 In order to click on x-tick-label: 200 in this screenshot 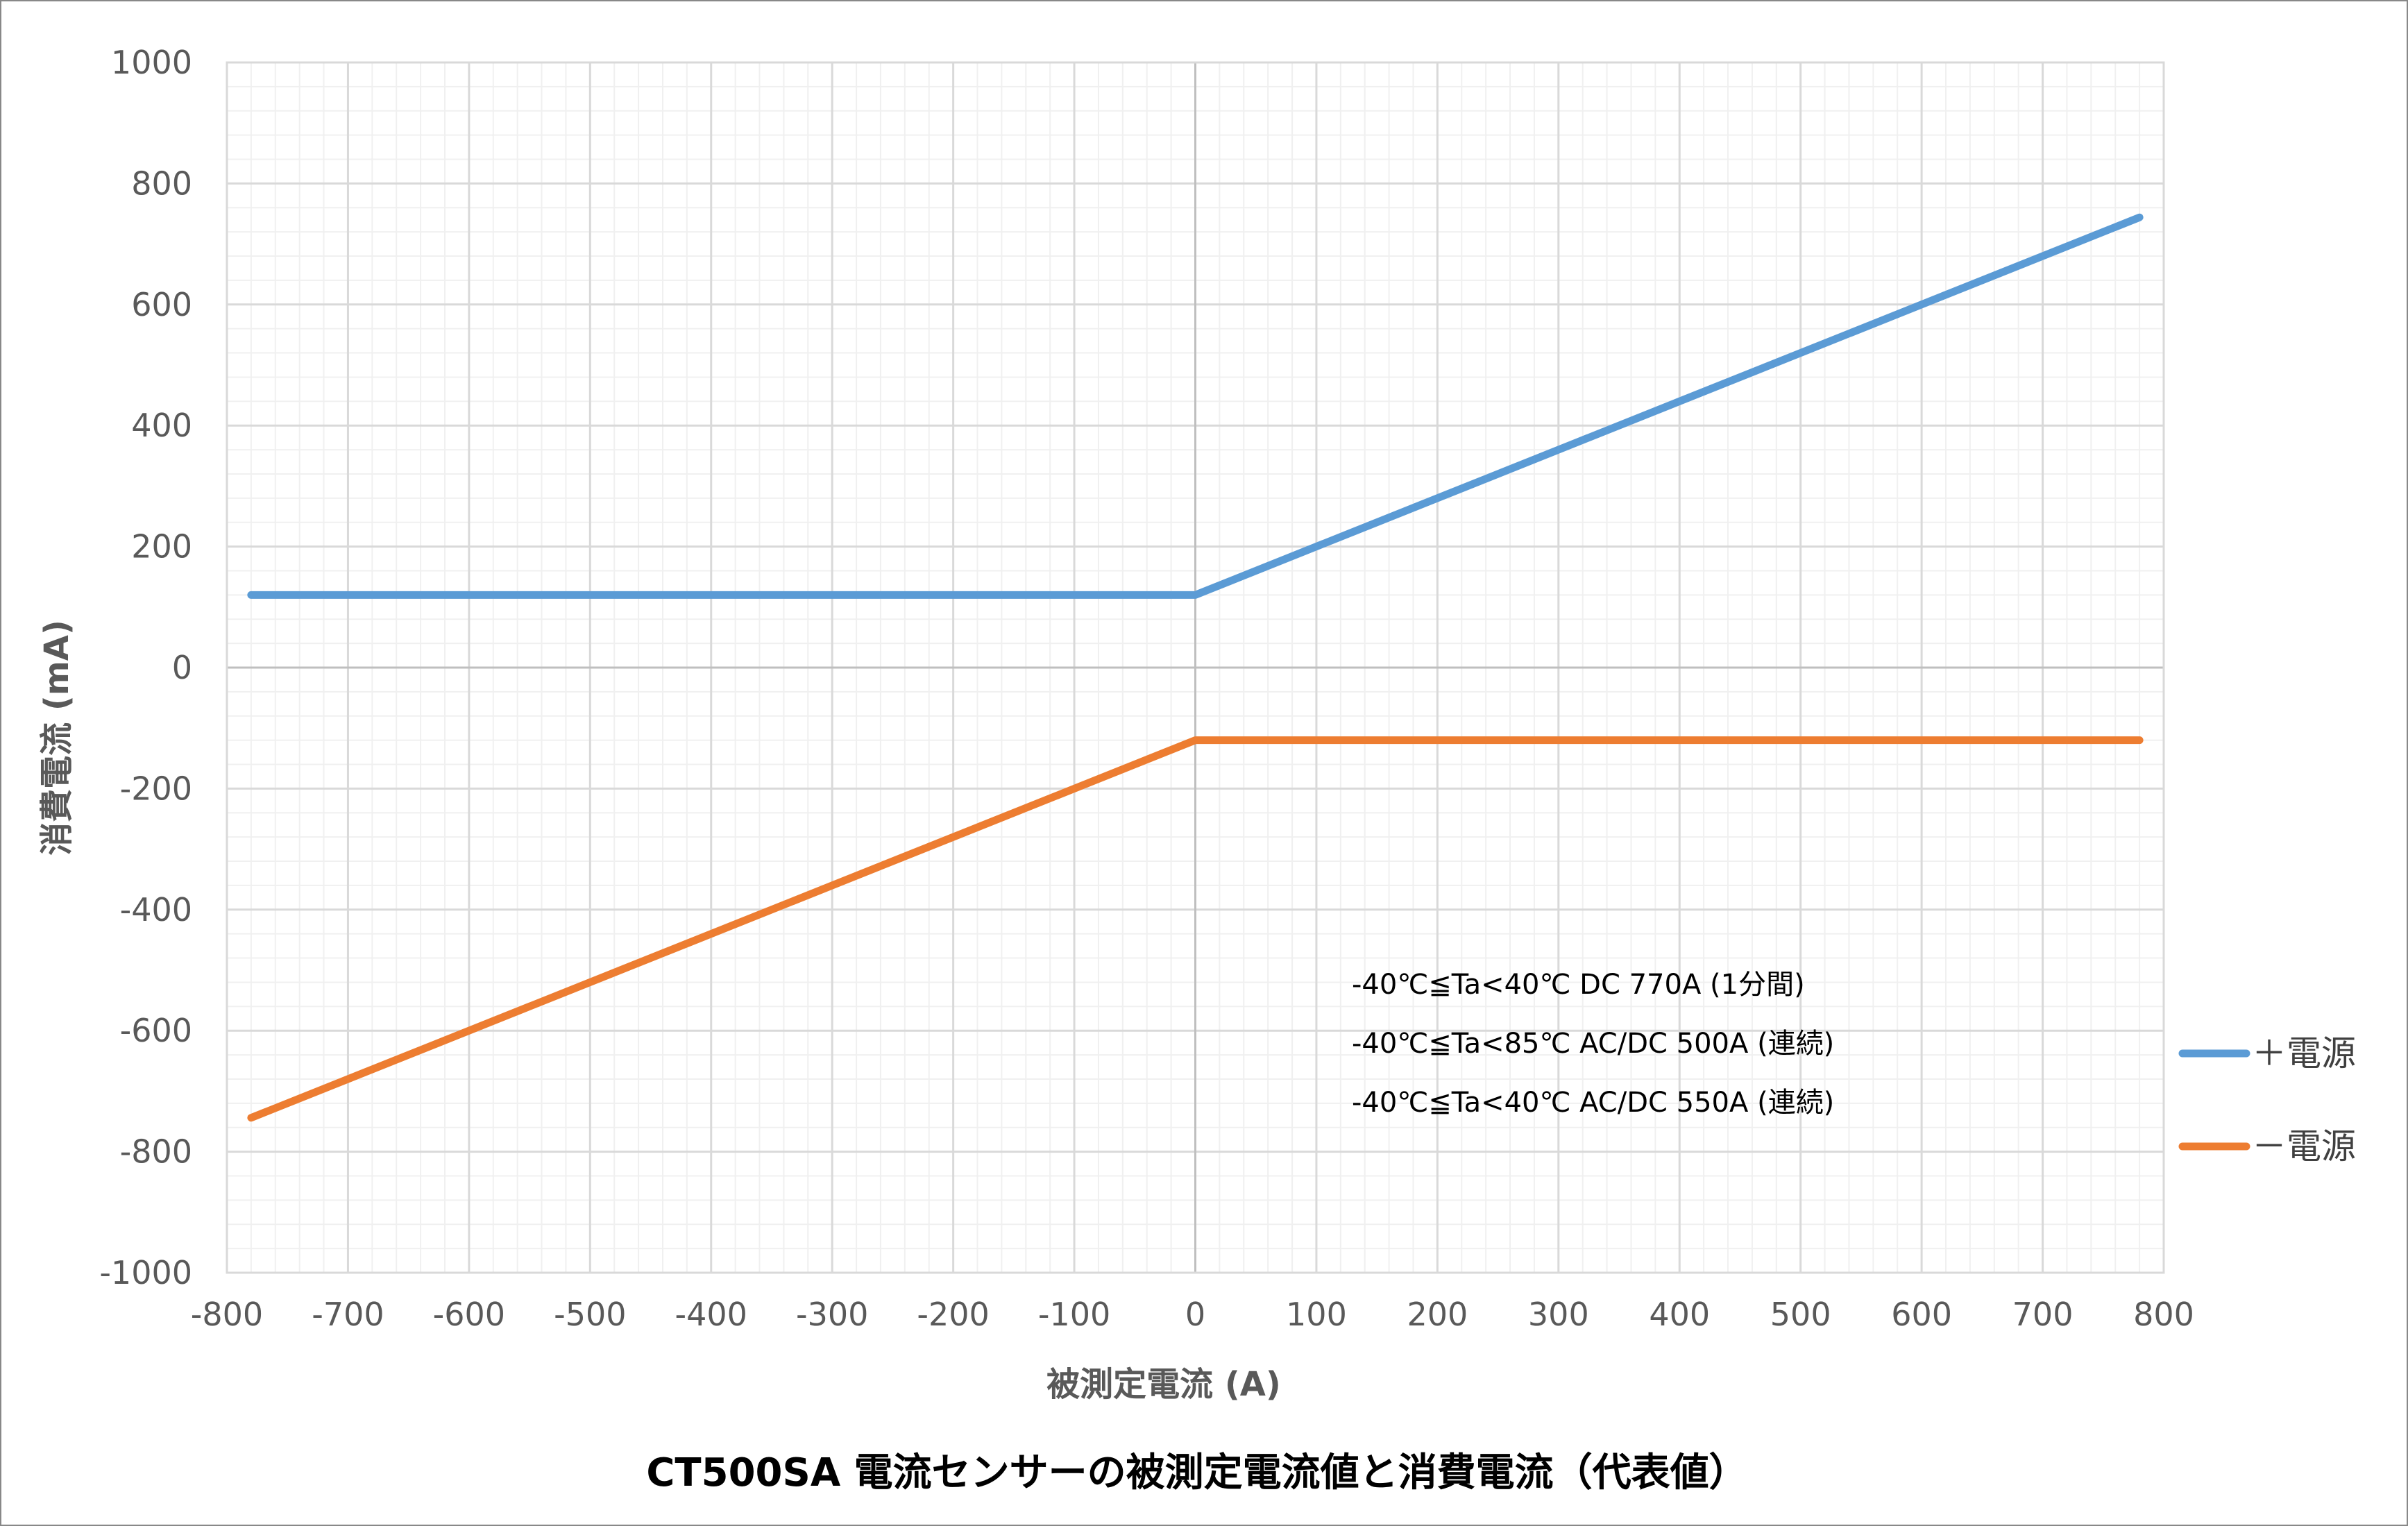, I will do `click(1437, 1315)`.